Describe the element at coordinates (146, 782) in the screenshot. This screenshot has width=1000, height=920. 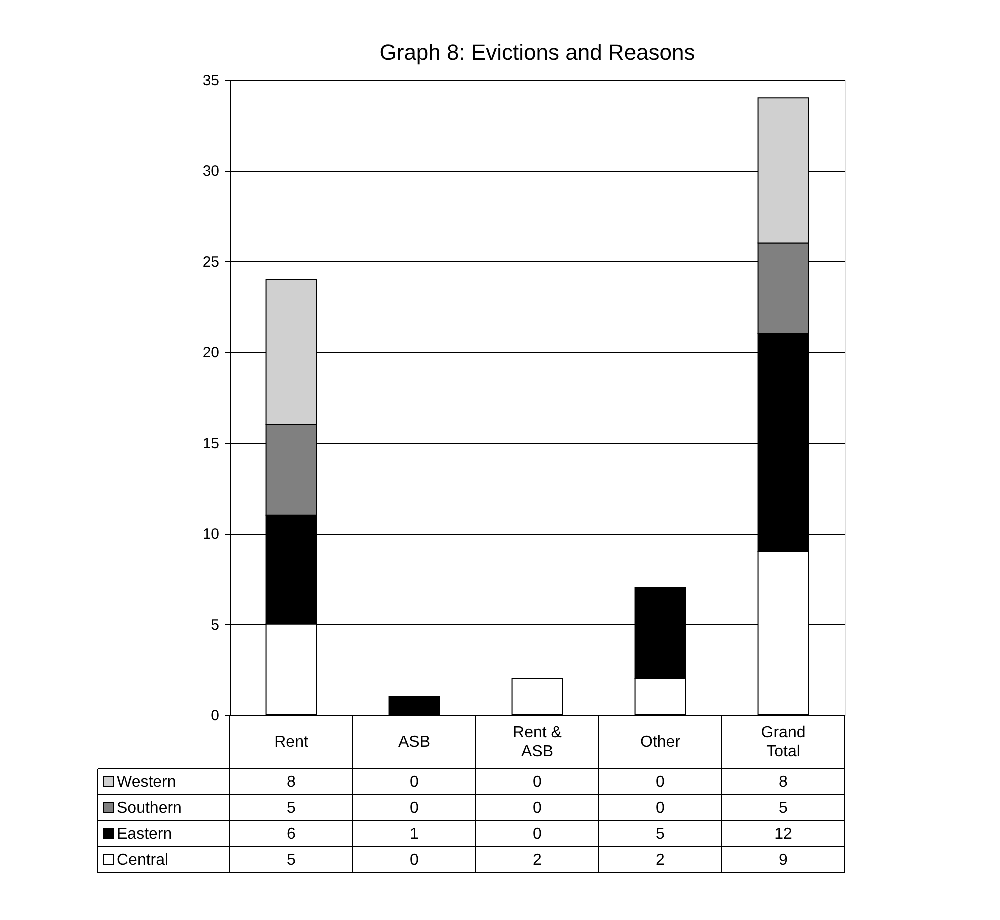
I see `legend-label: Western` at that location.